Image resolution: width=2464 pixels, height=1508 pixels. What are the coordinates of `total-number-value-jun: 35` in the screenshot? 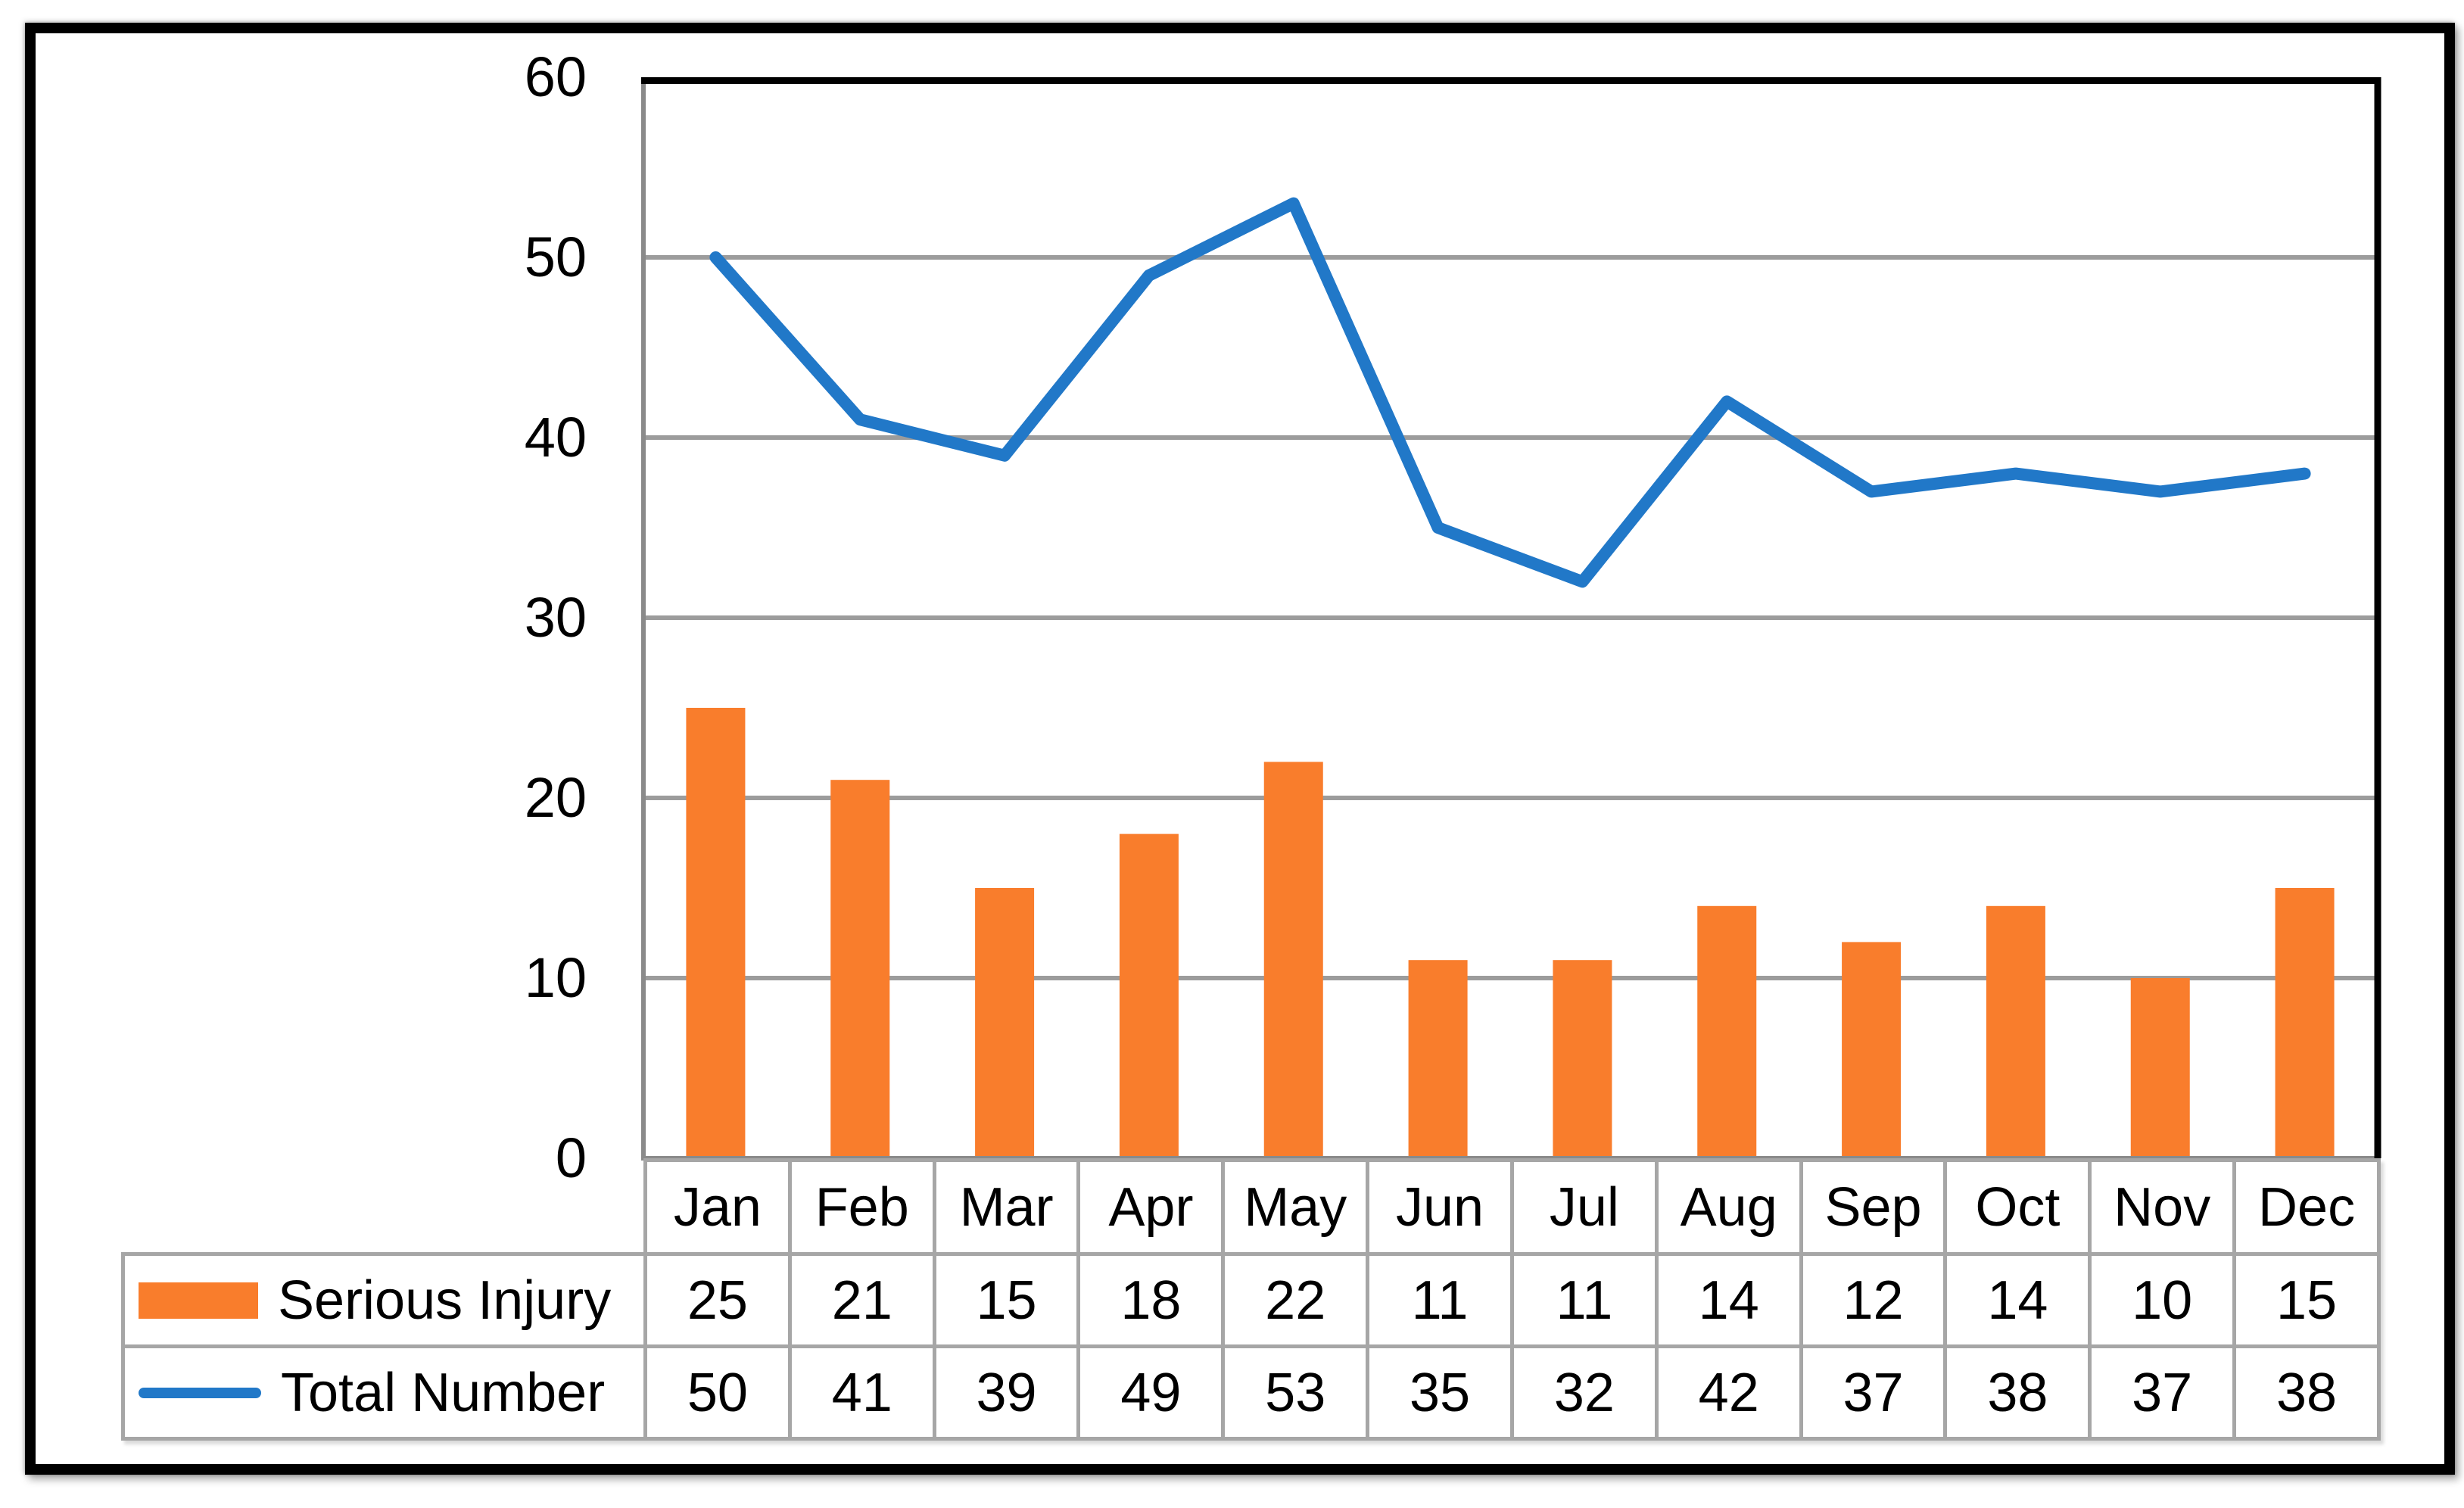 It's located at (1440, 1392).